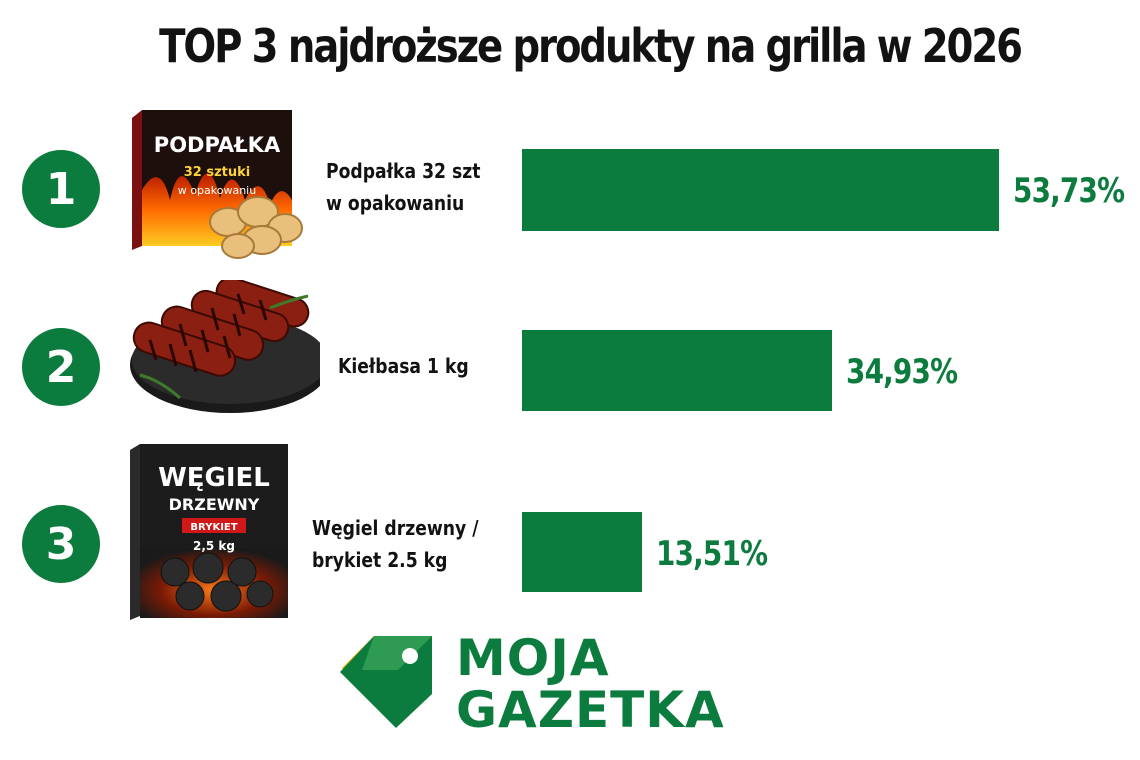 This screenshot has height=760, width=1140. I want to click on box-title: PODPAŁKA, so click(217, 145).